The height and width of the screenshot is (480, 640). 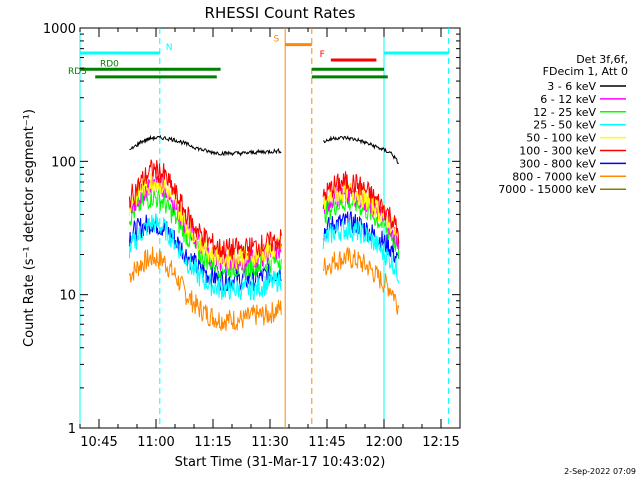 I want to click on legend-label-12-25-kev: 12 - 25 keV, so click(x=564, y=112).